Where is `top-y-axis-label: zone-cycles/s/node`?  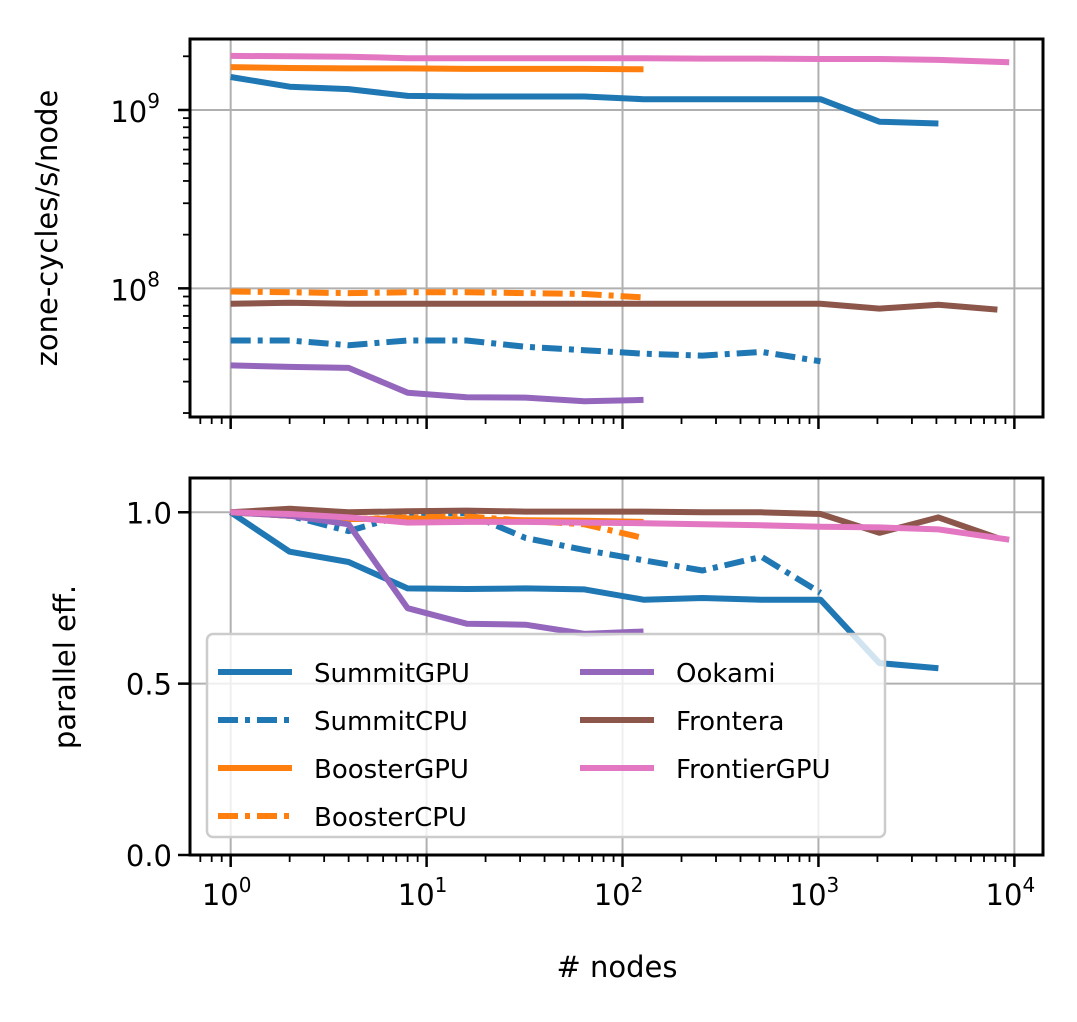 top-y-axis-label: zone-cycles/s/node is located at coordinates (47, 228).